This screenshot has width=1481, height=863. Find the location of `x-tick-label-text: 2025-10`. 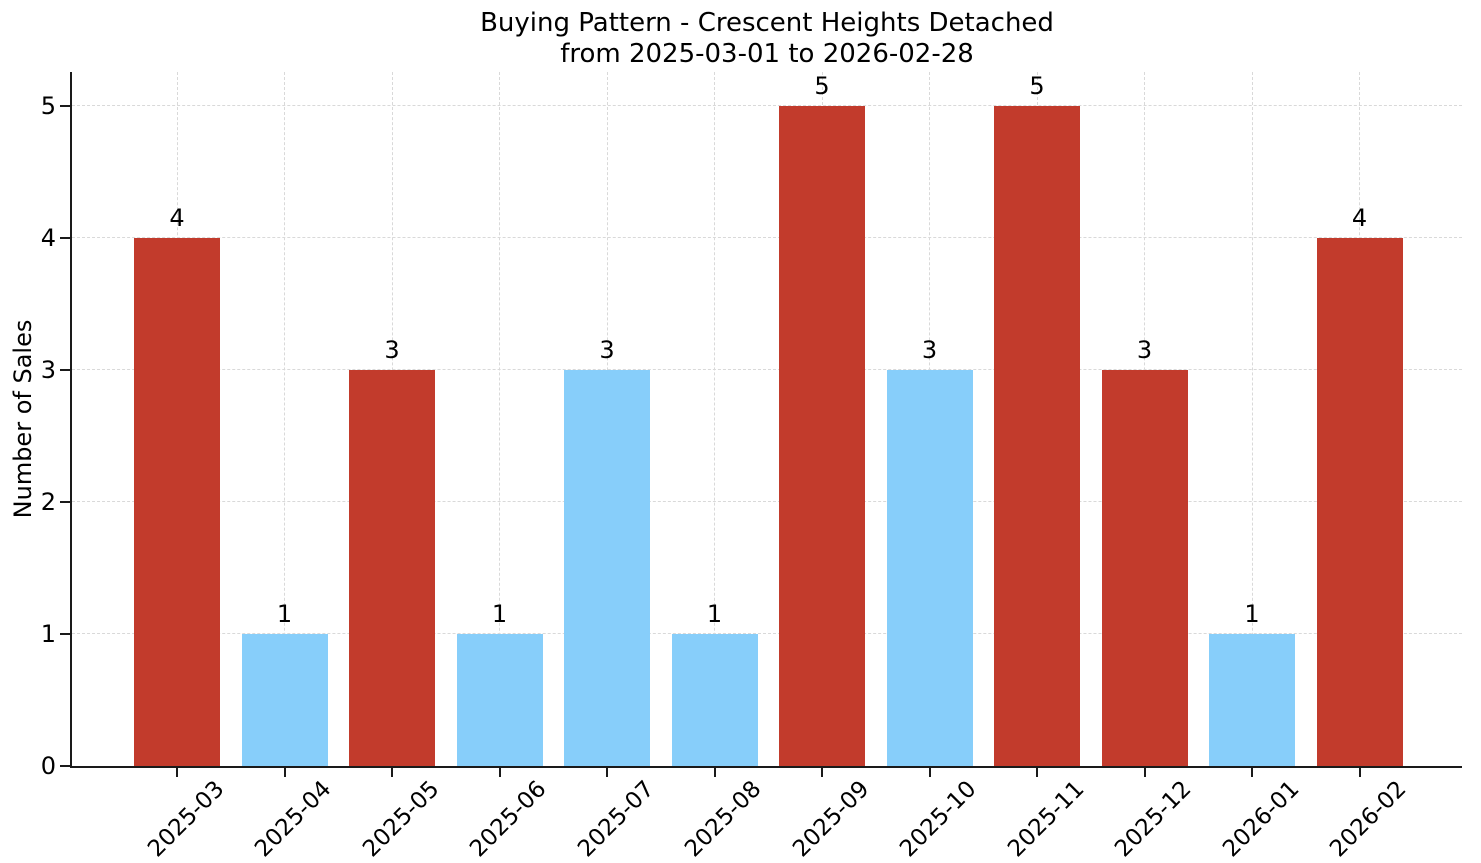

x-tick-label-text: 2025-10 is located at coordinates (938, 819).